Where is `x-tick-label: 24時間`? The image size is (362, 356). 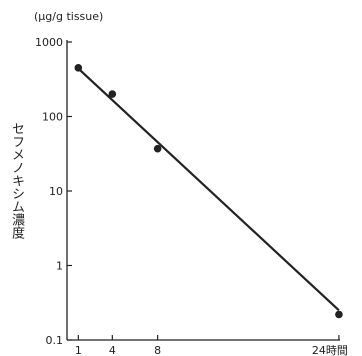 x-tick-label: 24時間 is located at coordinates (330, 350).